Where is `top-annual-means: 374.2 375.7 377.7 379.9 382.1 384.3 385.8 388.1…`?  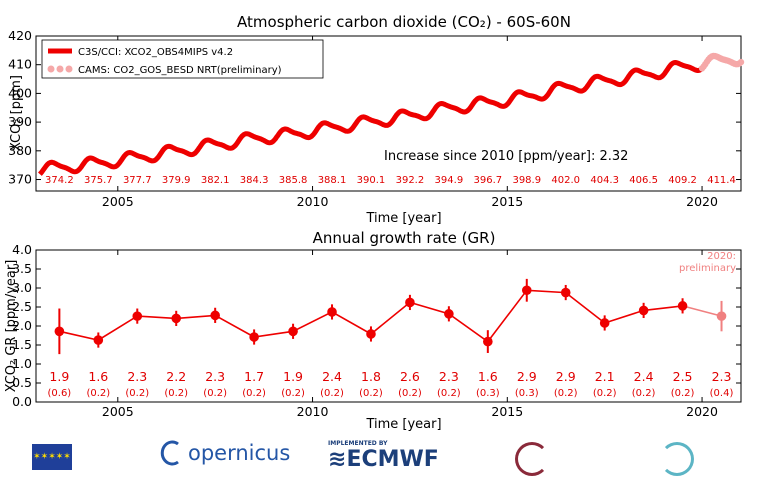
top-annual-means: 374.2 375.7 377.7 379.9 382.1 384.3 385.8 388.1… is located at coordinates (390, 180).